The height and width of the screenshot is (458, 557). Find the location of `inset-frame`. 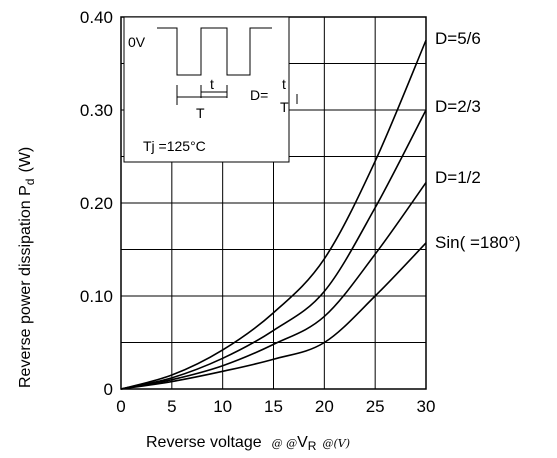

inset-frame is located at coordinates (206, 89).